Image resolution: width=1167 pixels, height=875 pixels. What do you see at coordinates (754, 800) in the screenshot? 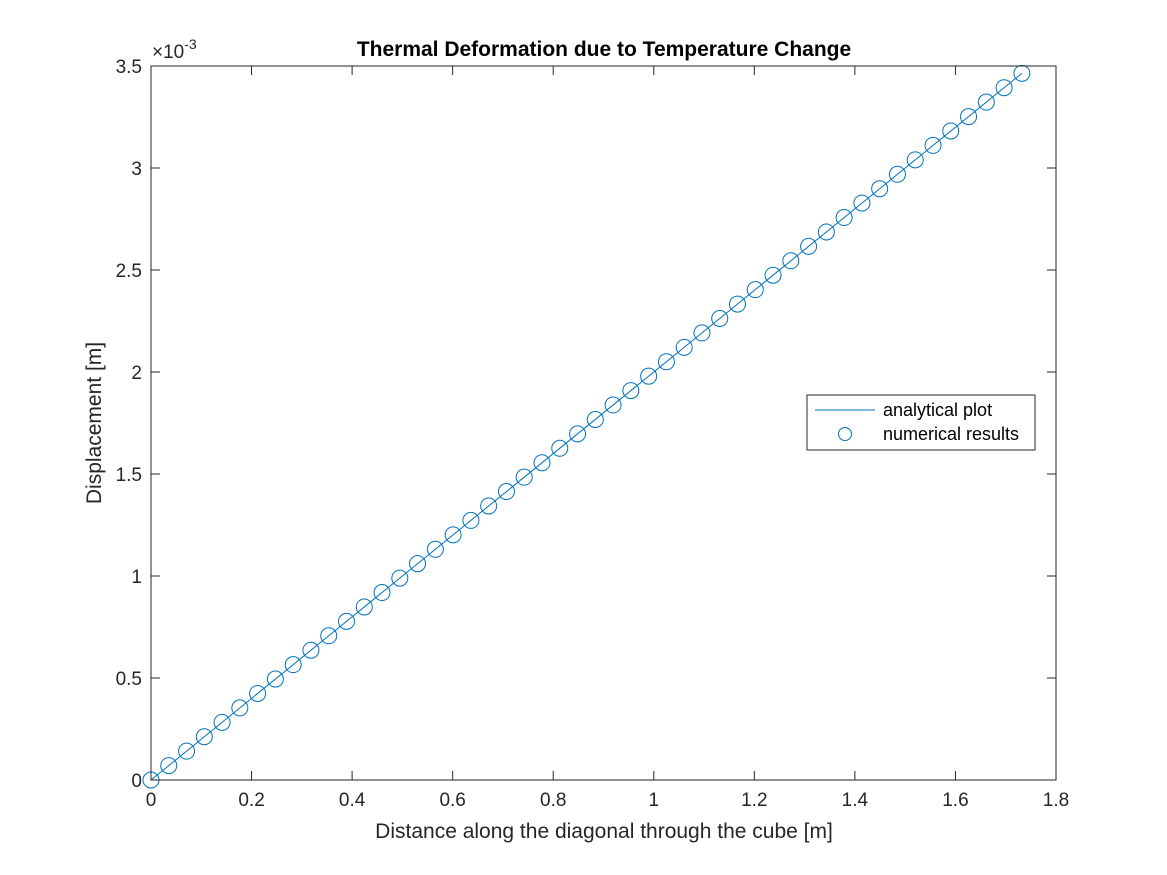
I see `x-tick-label: 1.2` at bounding box center [754, 800].